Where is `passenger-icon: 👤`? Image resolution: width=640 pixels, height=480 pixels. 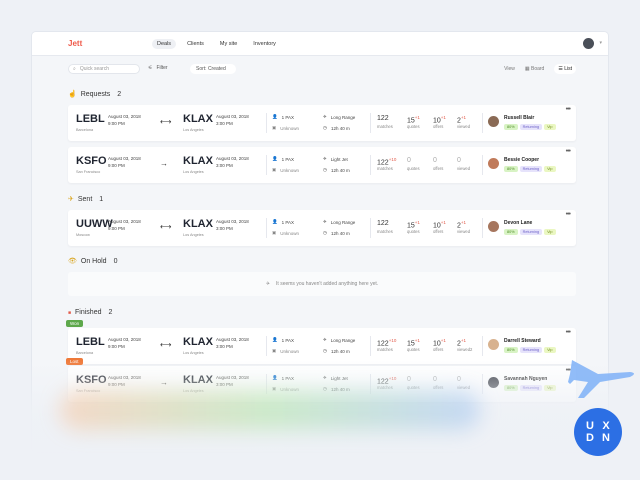
passenger-icon: 👤 is located at coordinates (275, 339).